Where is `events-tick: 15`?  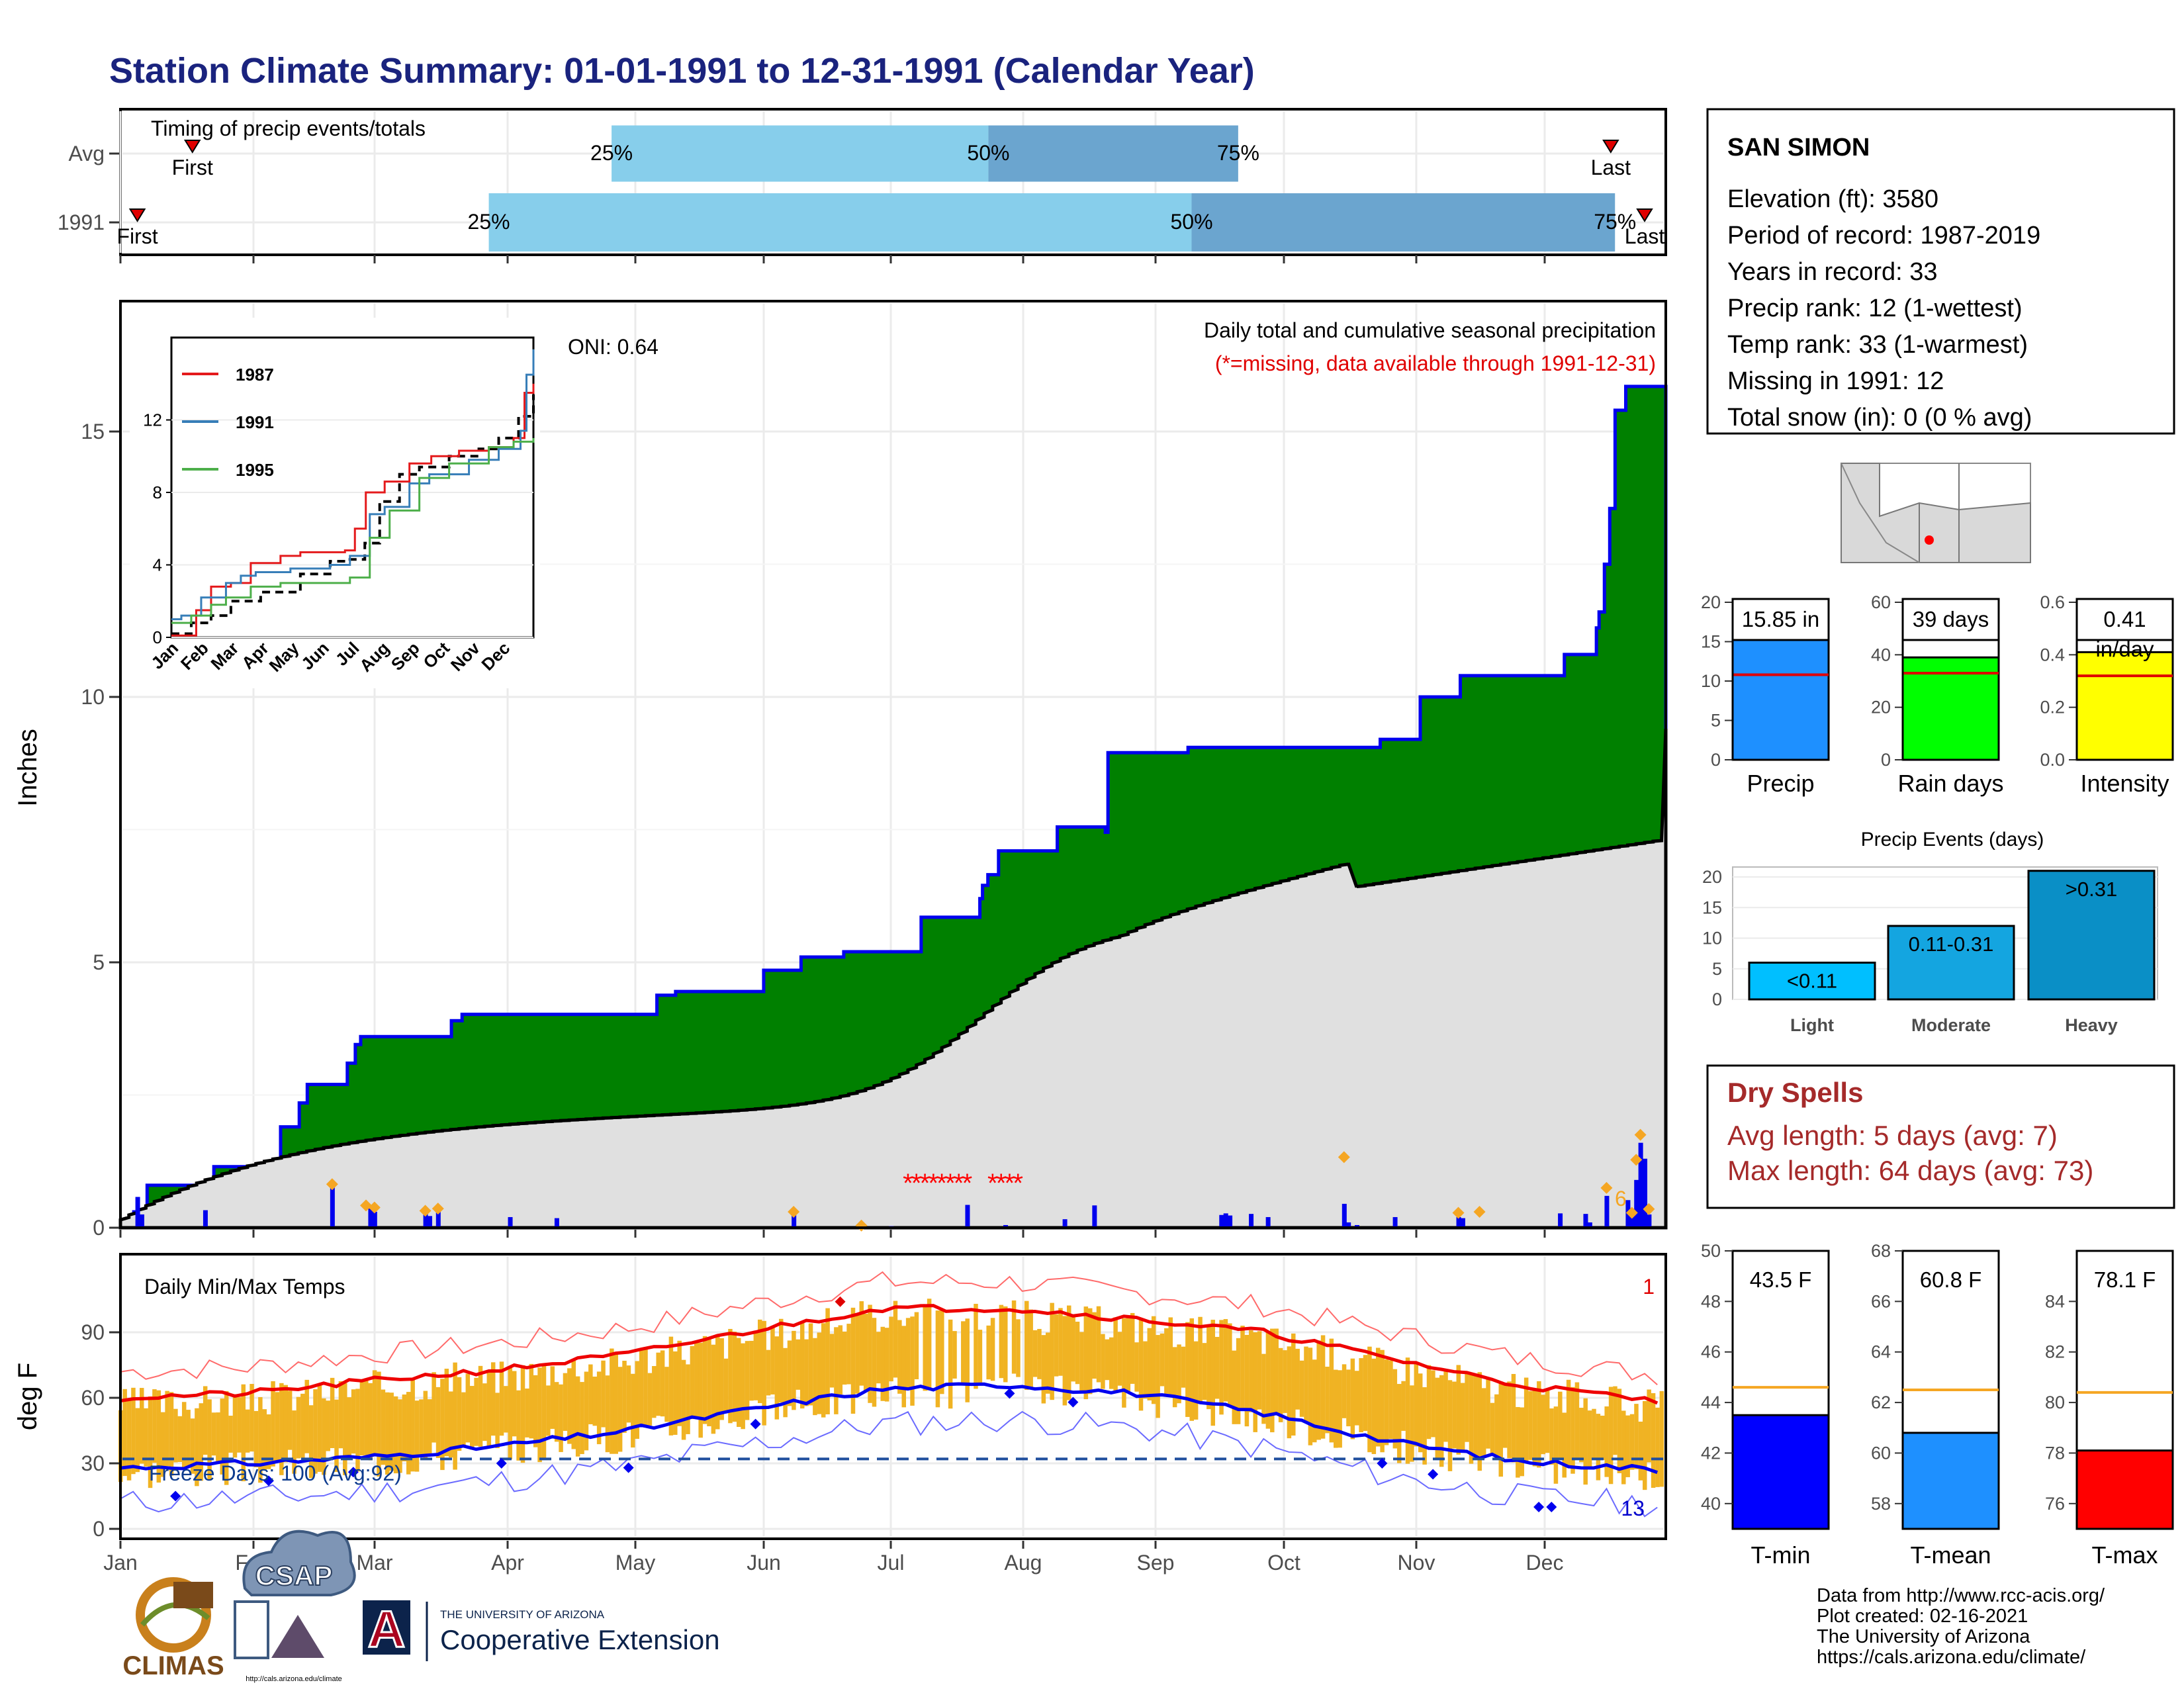
events-tick: 15 is located at coordinates (1712, 907).